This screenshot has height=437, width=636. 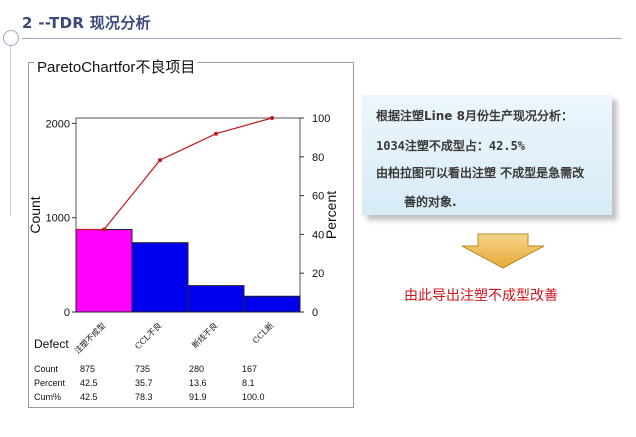 What do you see at coordinates (481, 296) in the screenshot?
I see `conclusion-text: 由此导出注塑不成型改善` at bounding box center [481, 296].